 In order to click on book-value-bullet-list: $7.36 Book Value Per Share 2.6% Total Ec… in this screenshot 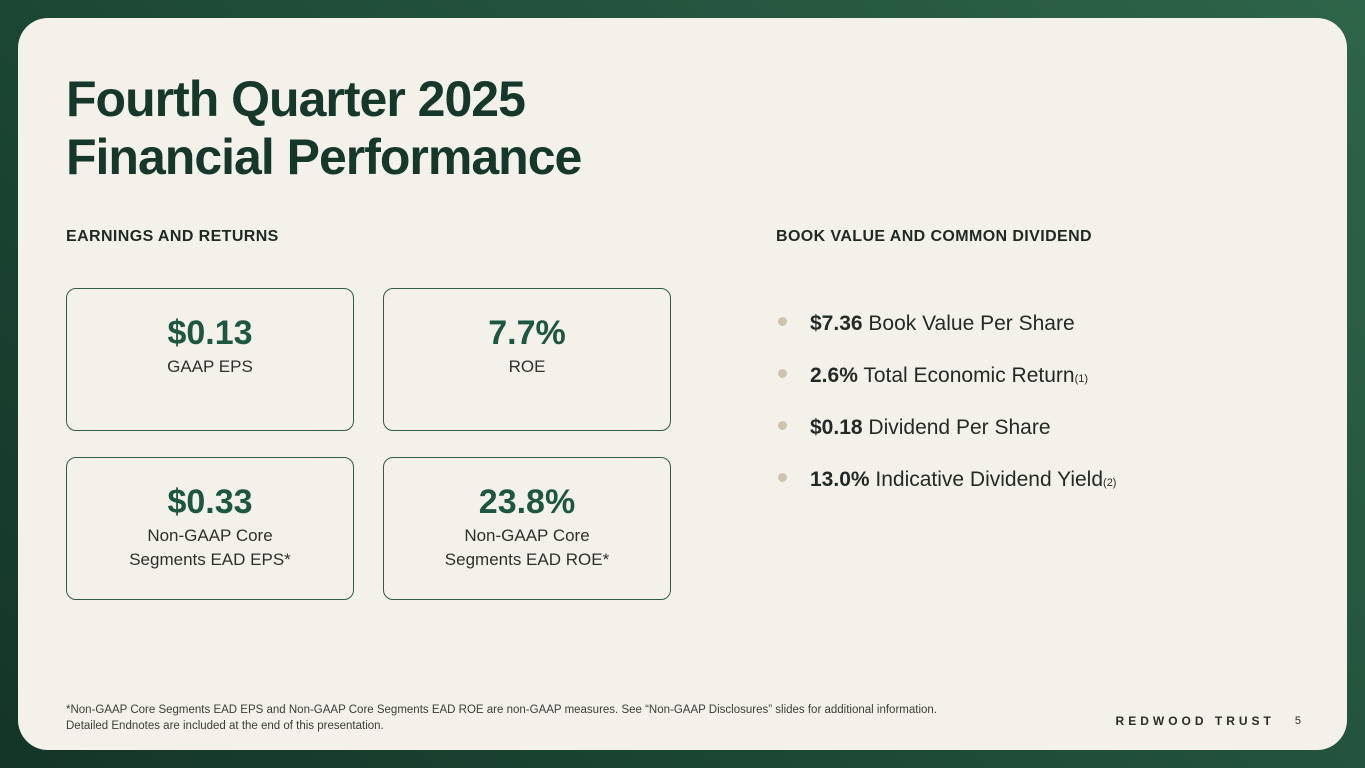, I will do `click(946, 414)`.